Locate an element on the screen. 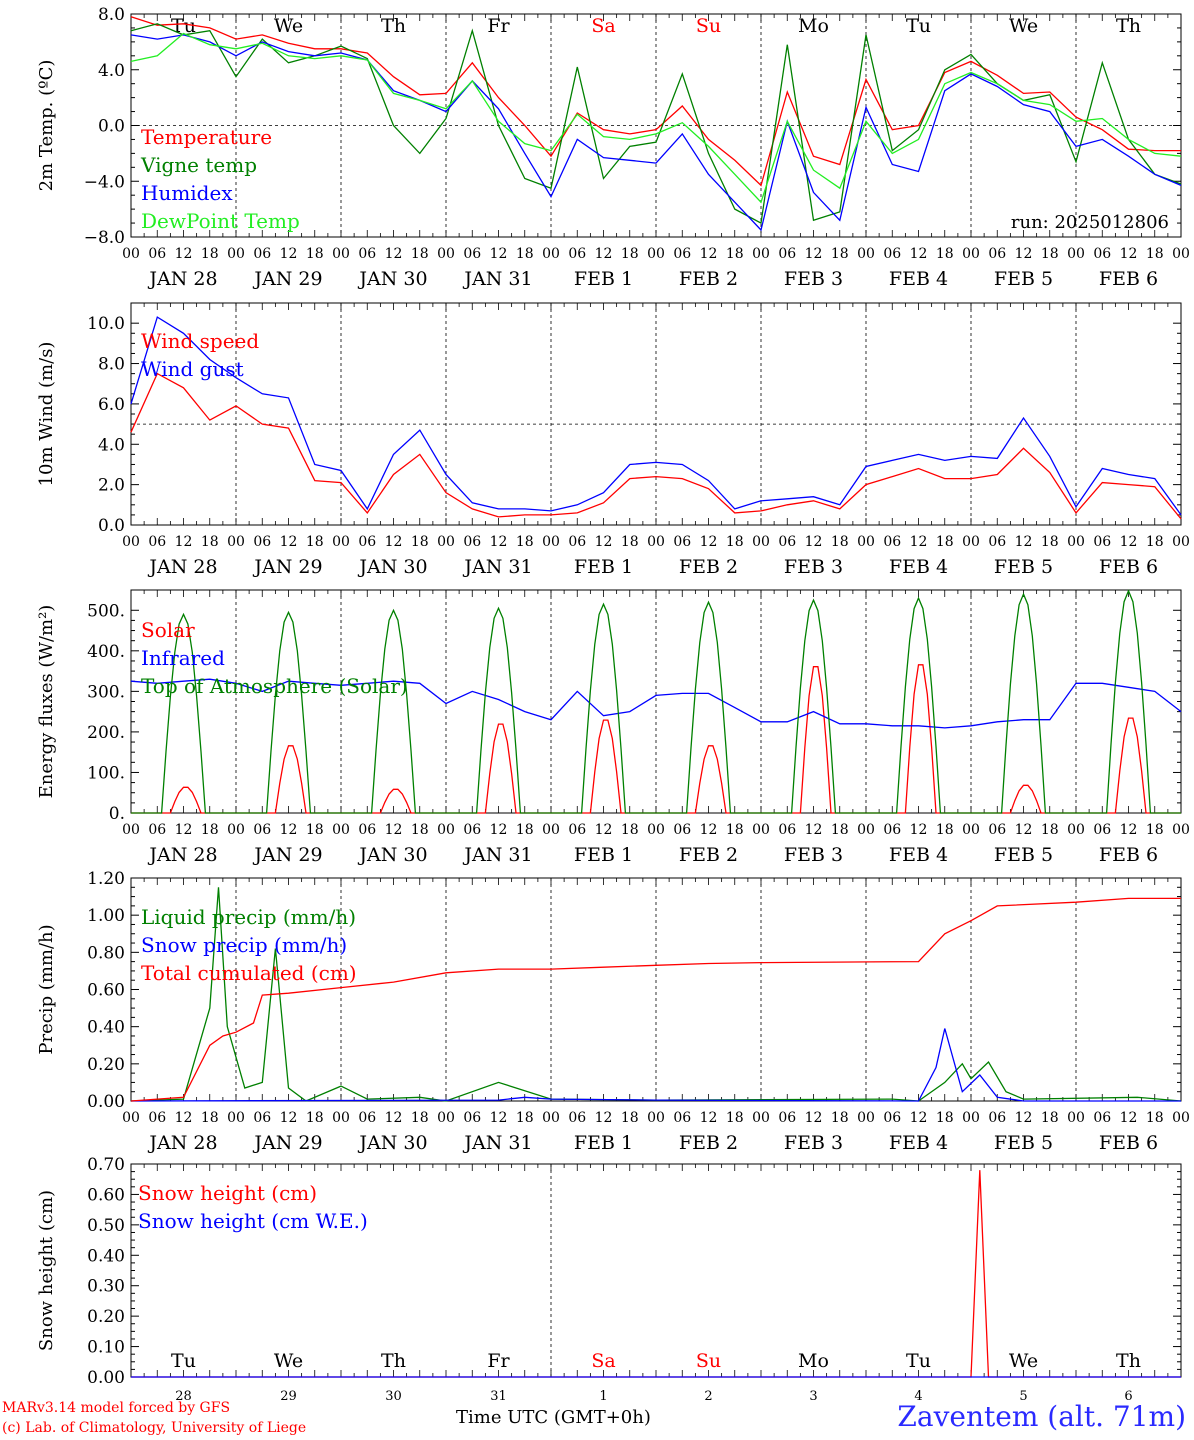  y-tick-label: 500. is located at coordinates (106, 611).